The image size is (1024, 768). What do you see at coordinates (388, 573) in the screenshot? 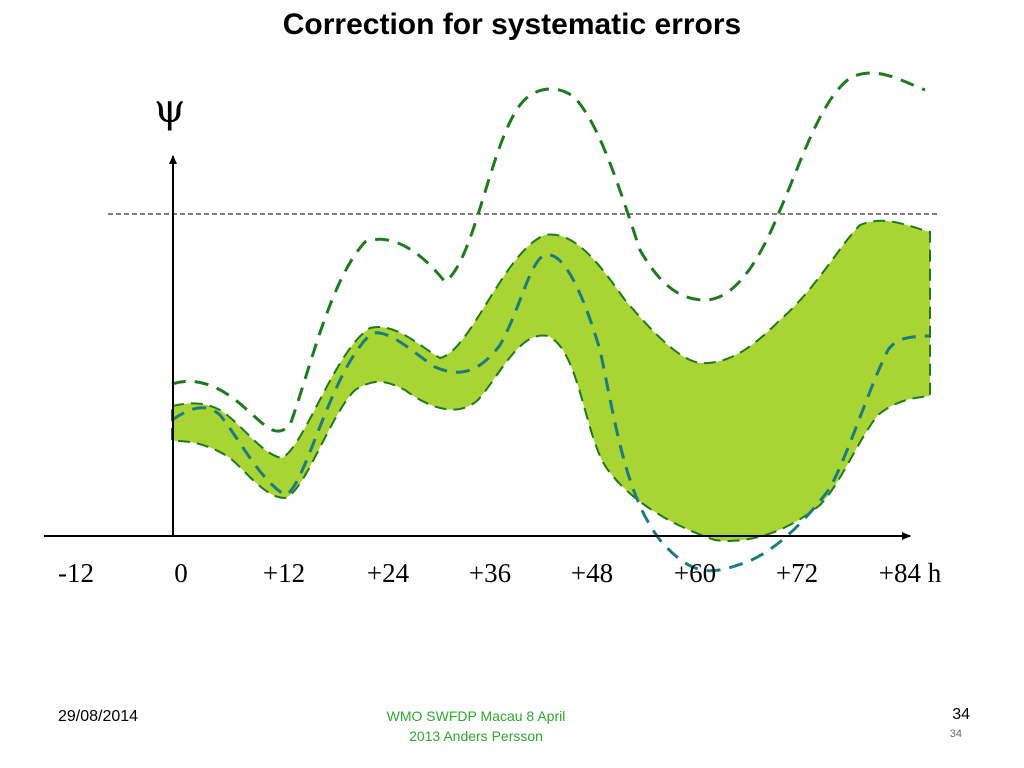
I see `x-tick-label: +24` at bounding box center [388, 573].